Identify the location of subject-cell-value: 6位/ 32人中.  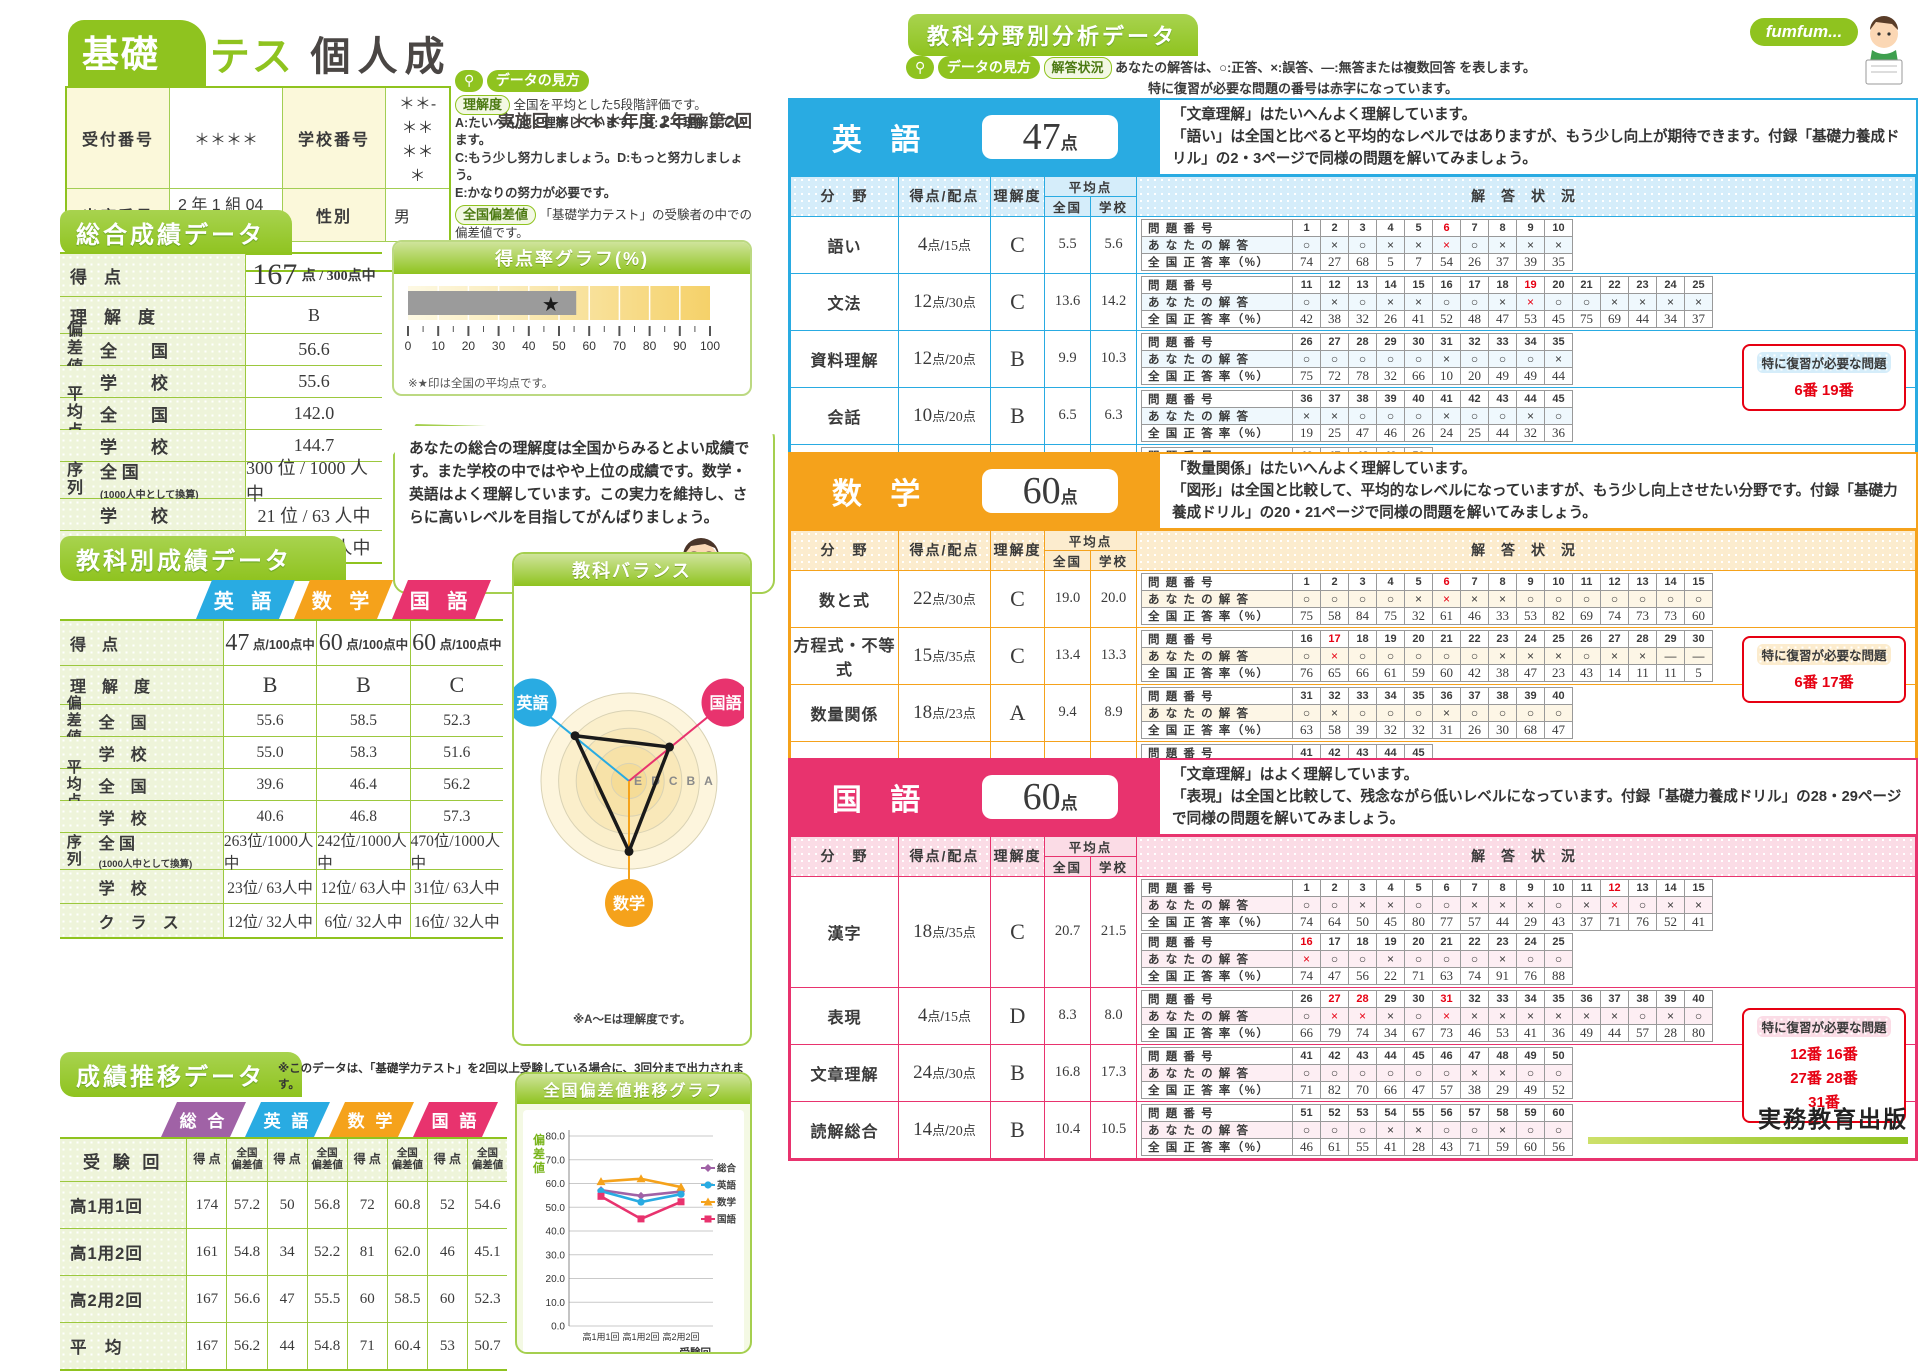
(363, 922).